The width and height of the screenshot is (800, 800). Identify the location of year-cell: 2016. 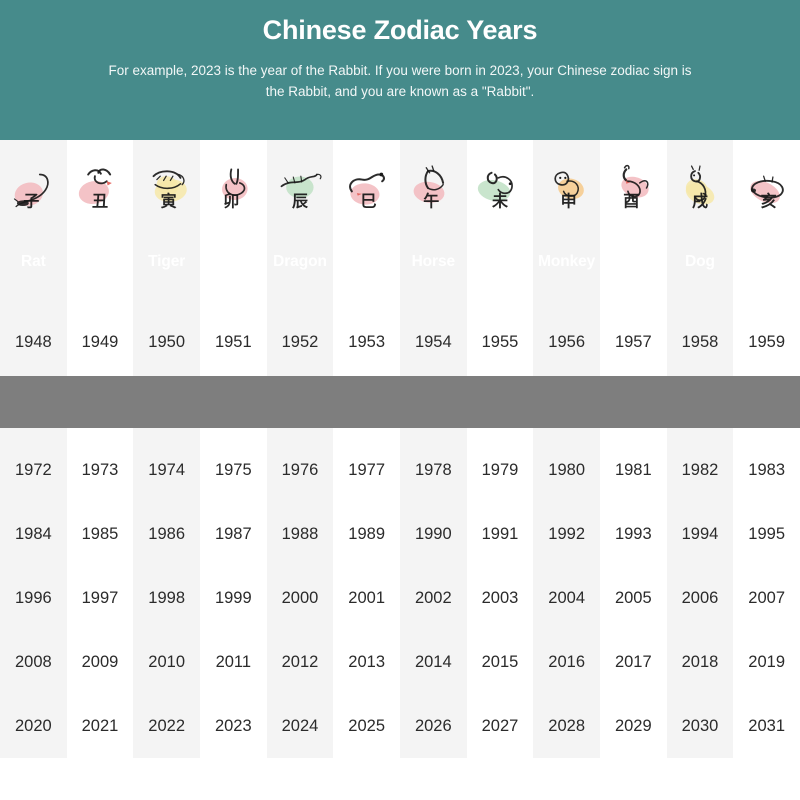
(567, 661).